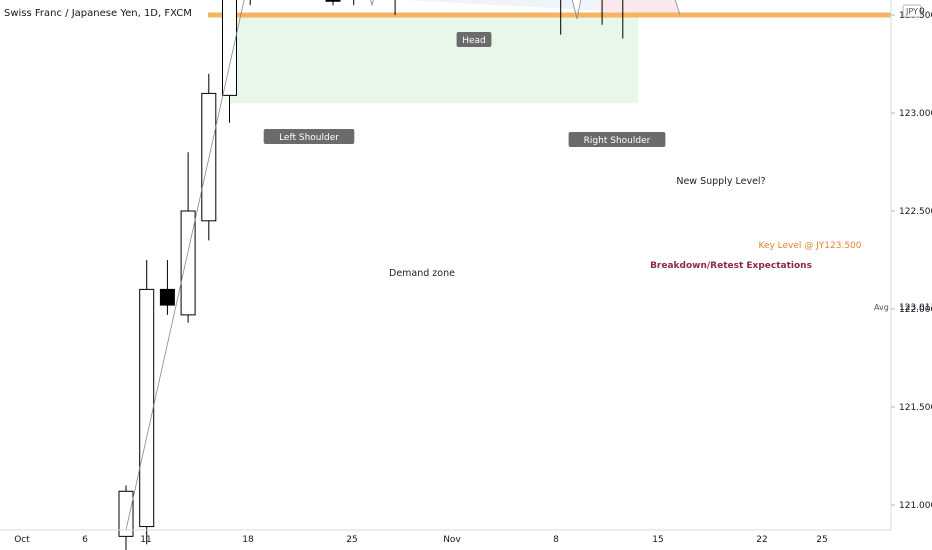 Image resolution: width=932 pixels, height=550 pixels. I want to click on right-shoulder-label-bg, so click(617, 139).